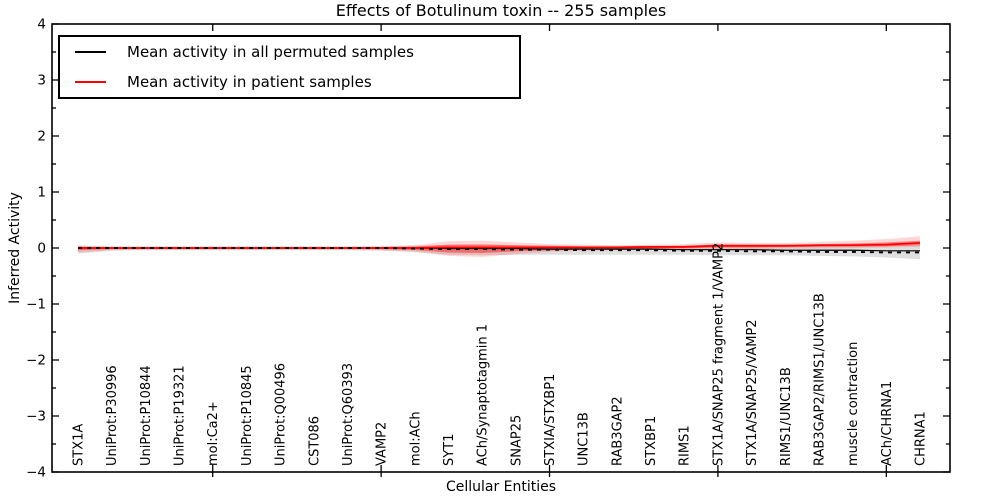 This screenshot has height=500, width=1000. What do you see at coordinates (247, 415) in the screenshot?
I see `x-category-label: UniProt:P10845` at bounding box center [247, 415].